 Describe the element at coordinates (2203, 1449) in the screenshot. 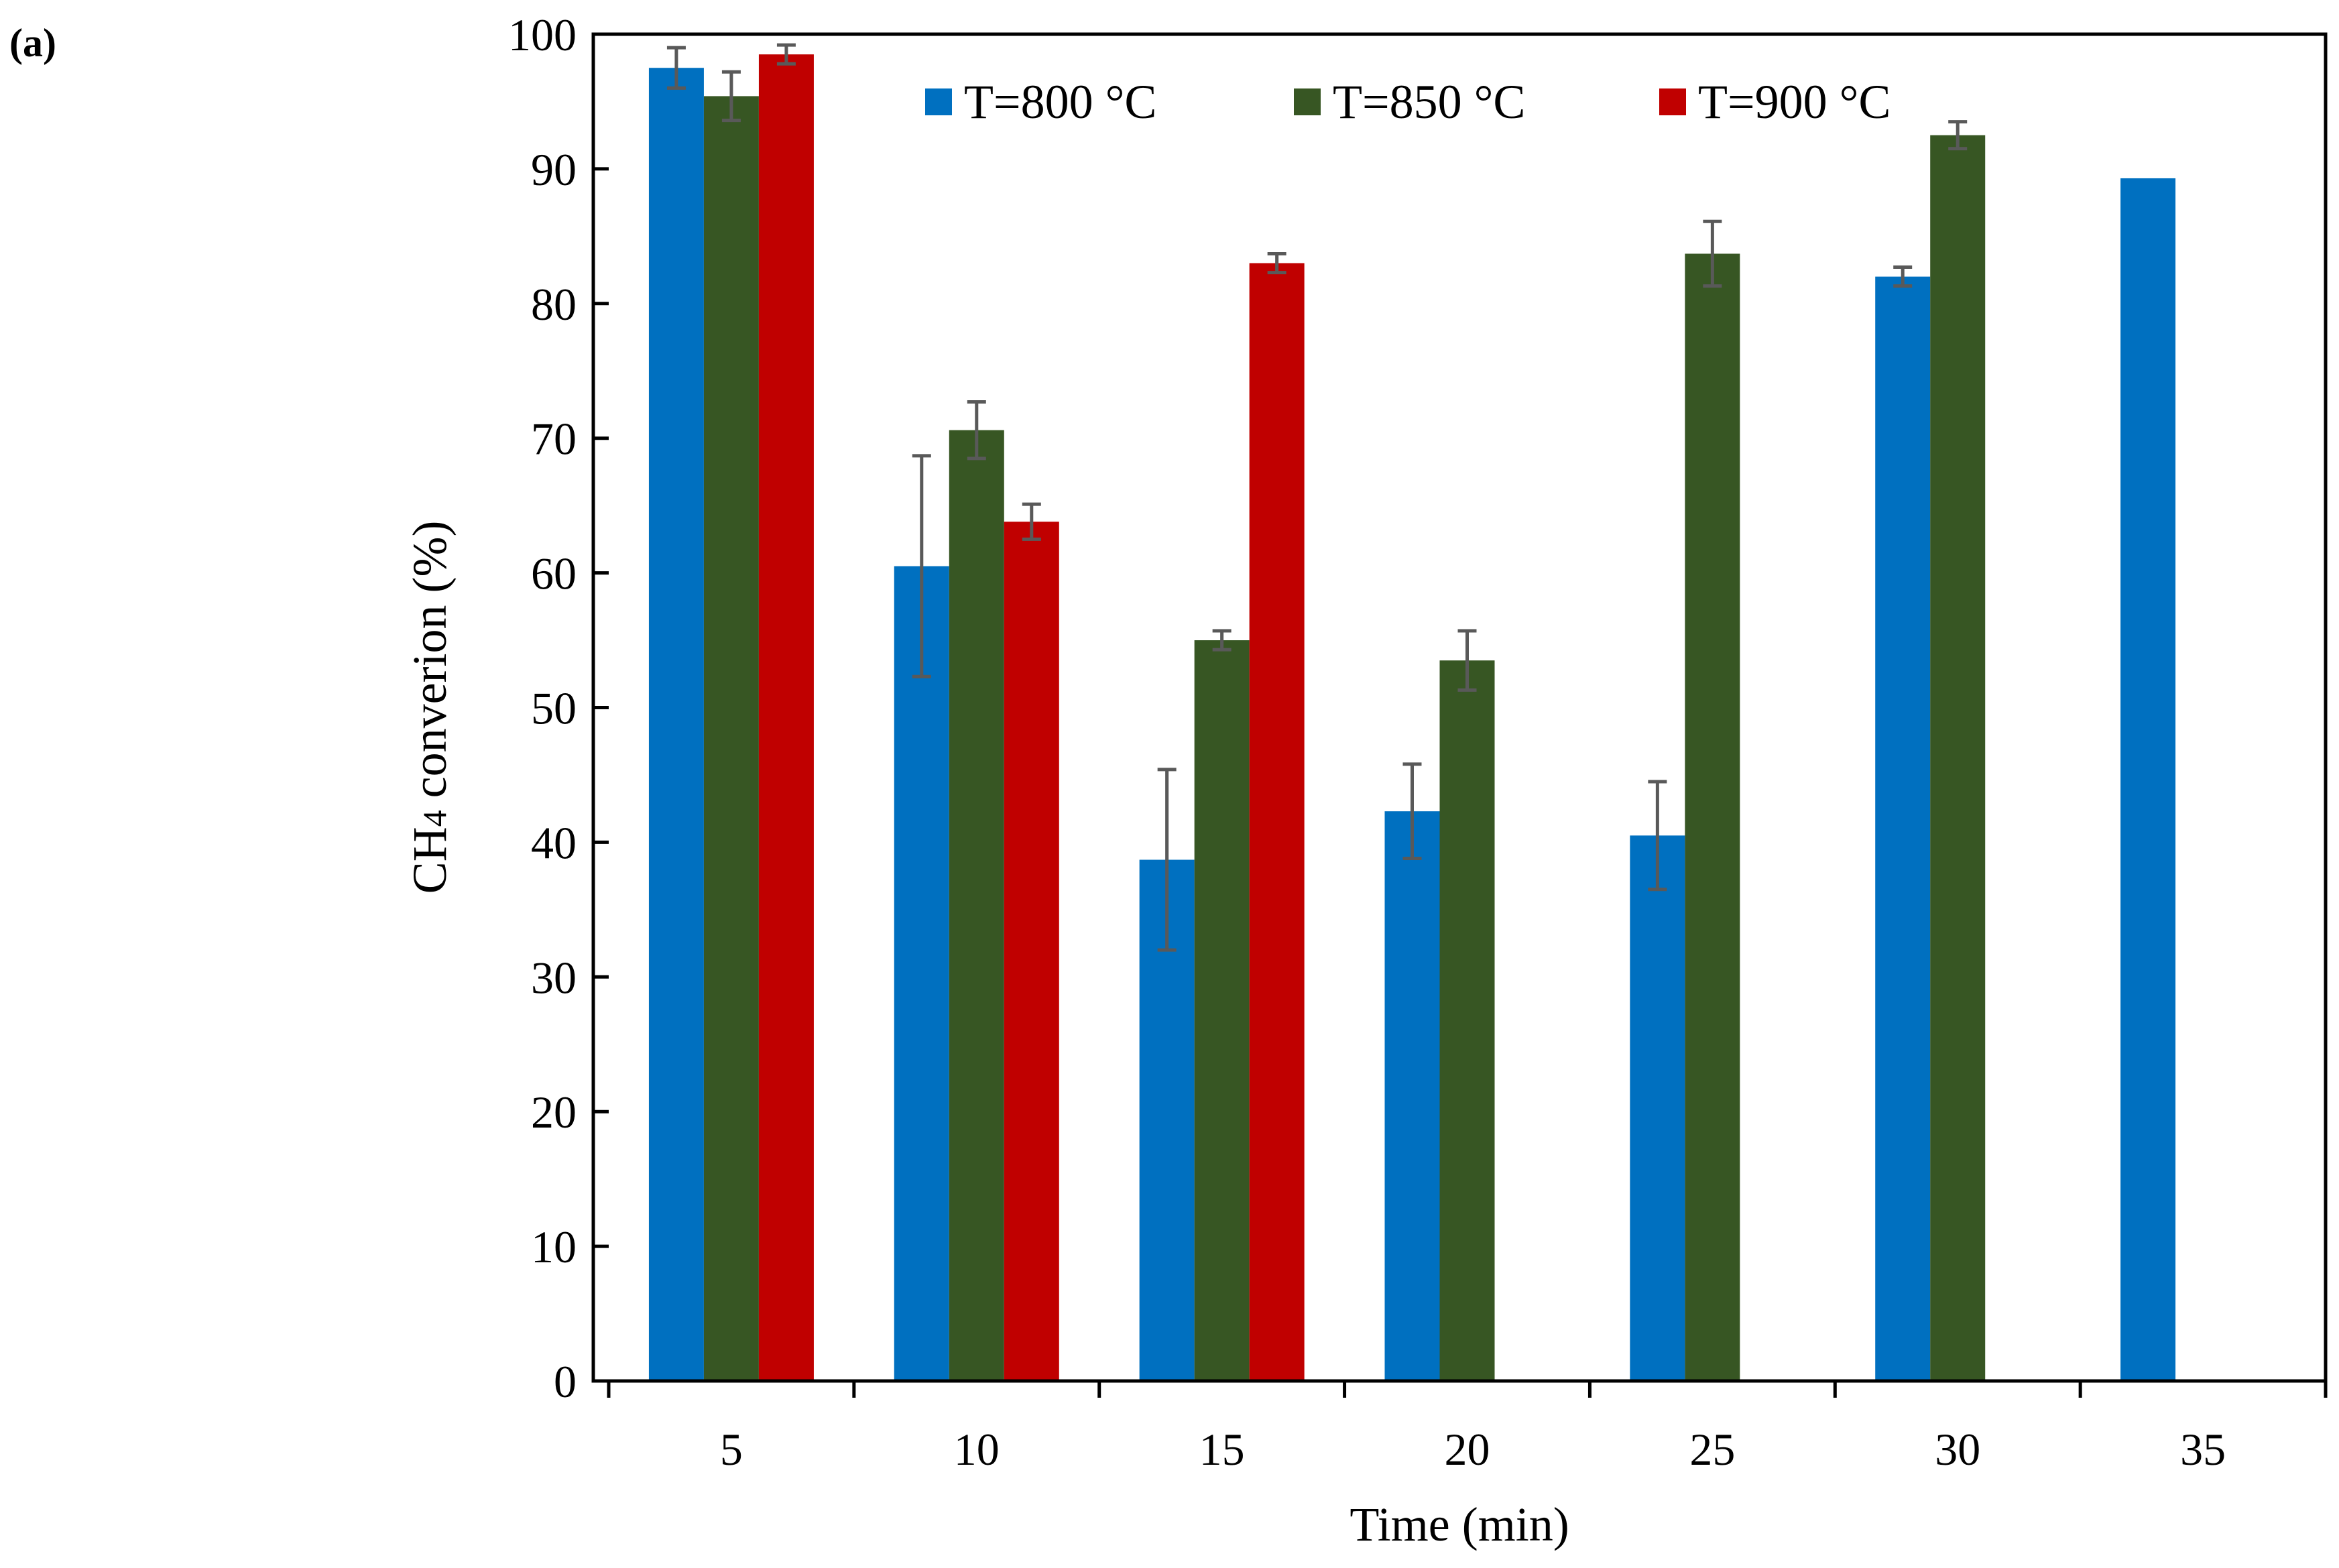

I see `x-tick-label: 35` at that location.